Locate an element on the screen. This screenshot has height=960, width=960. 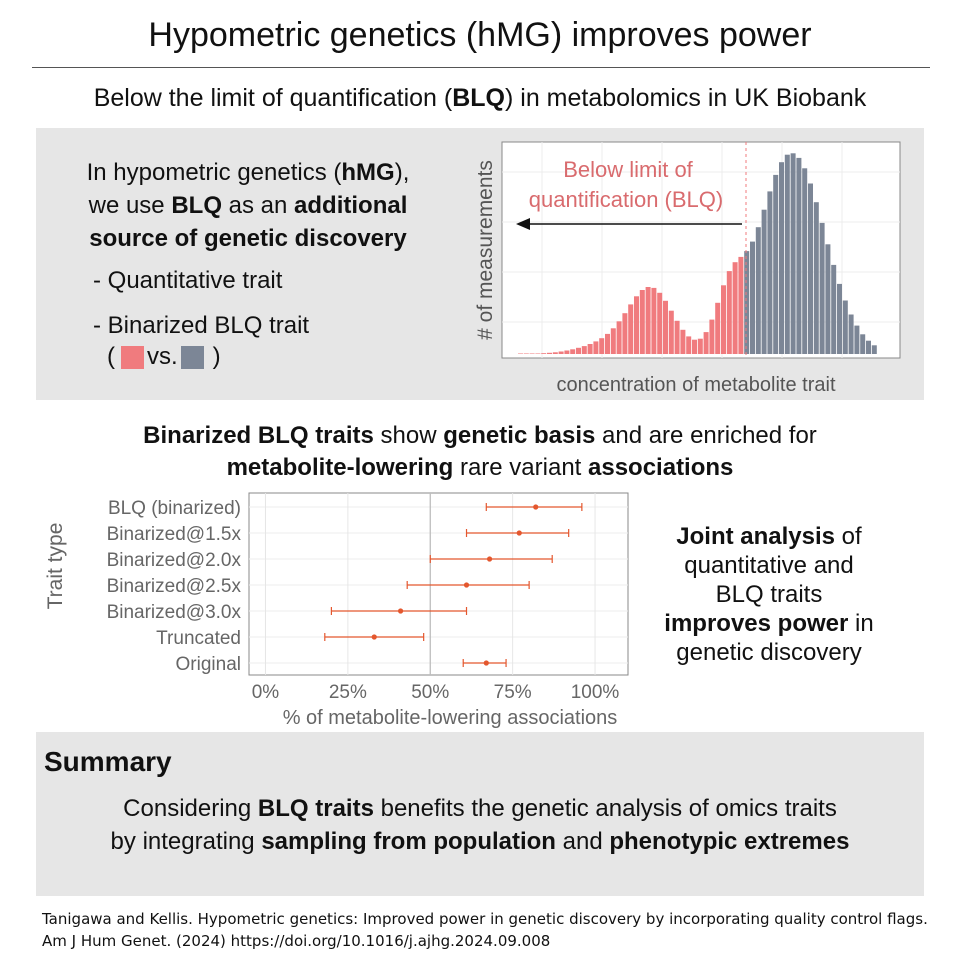
forest-tick-label: 100% is located at coordinates (595, 692).